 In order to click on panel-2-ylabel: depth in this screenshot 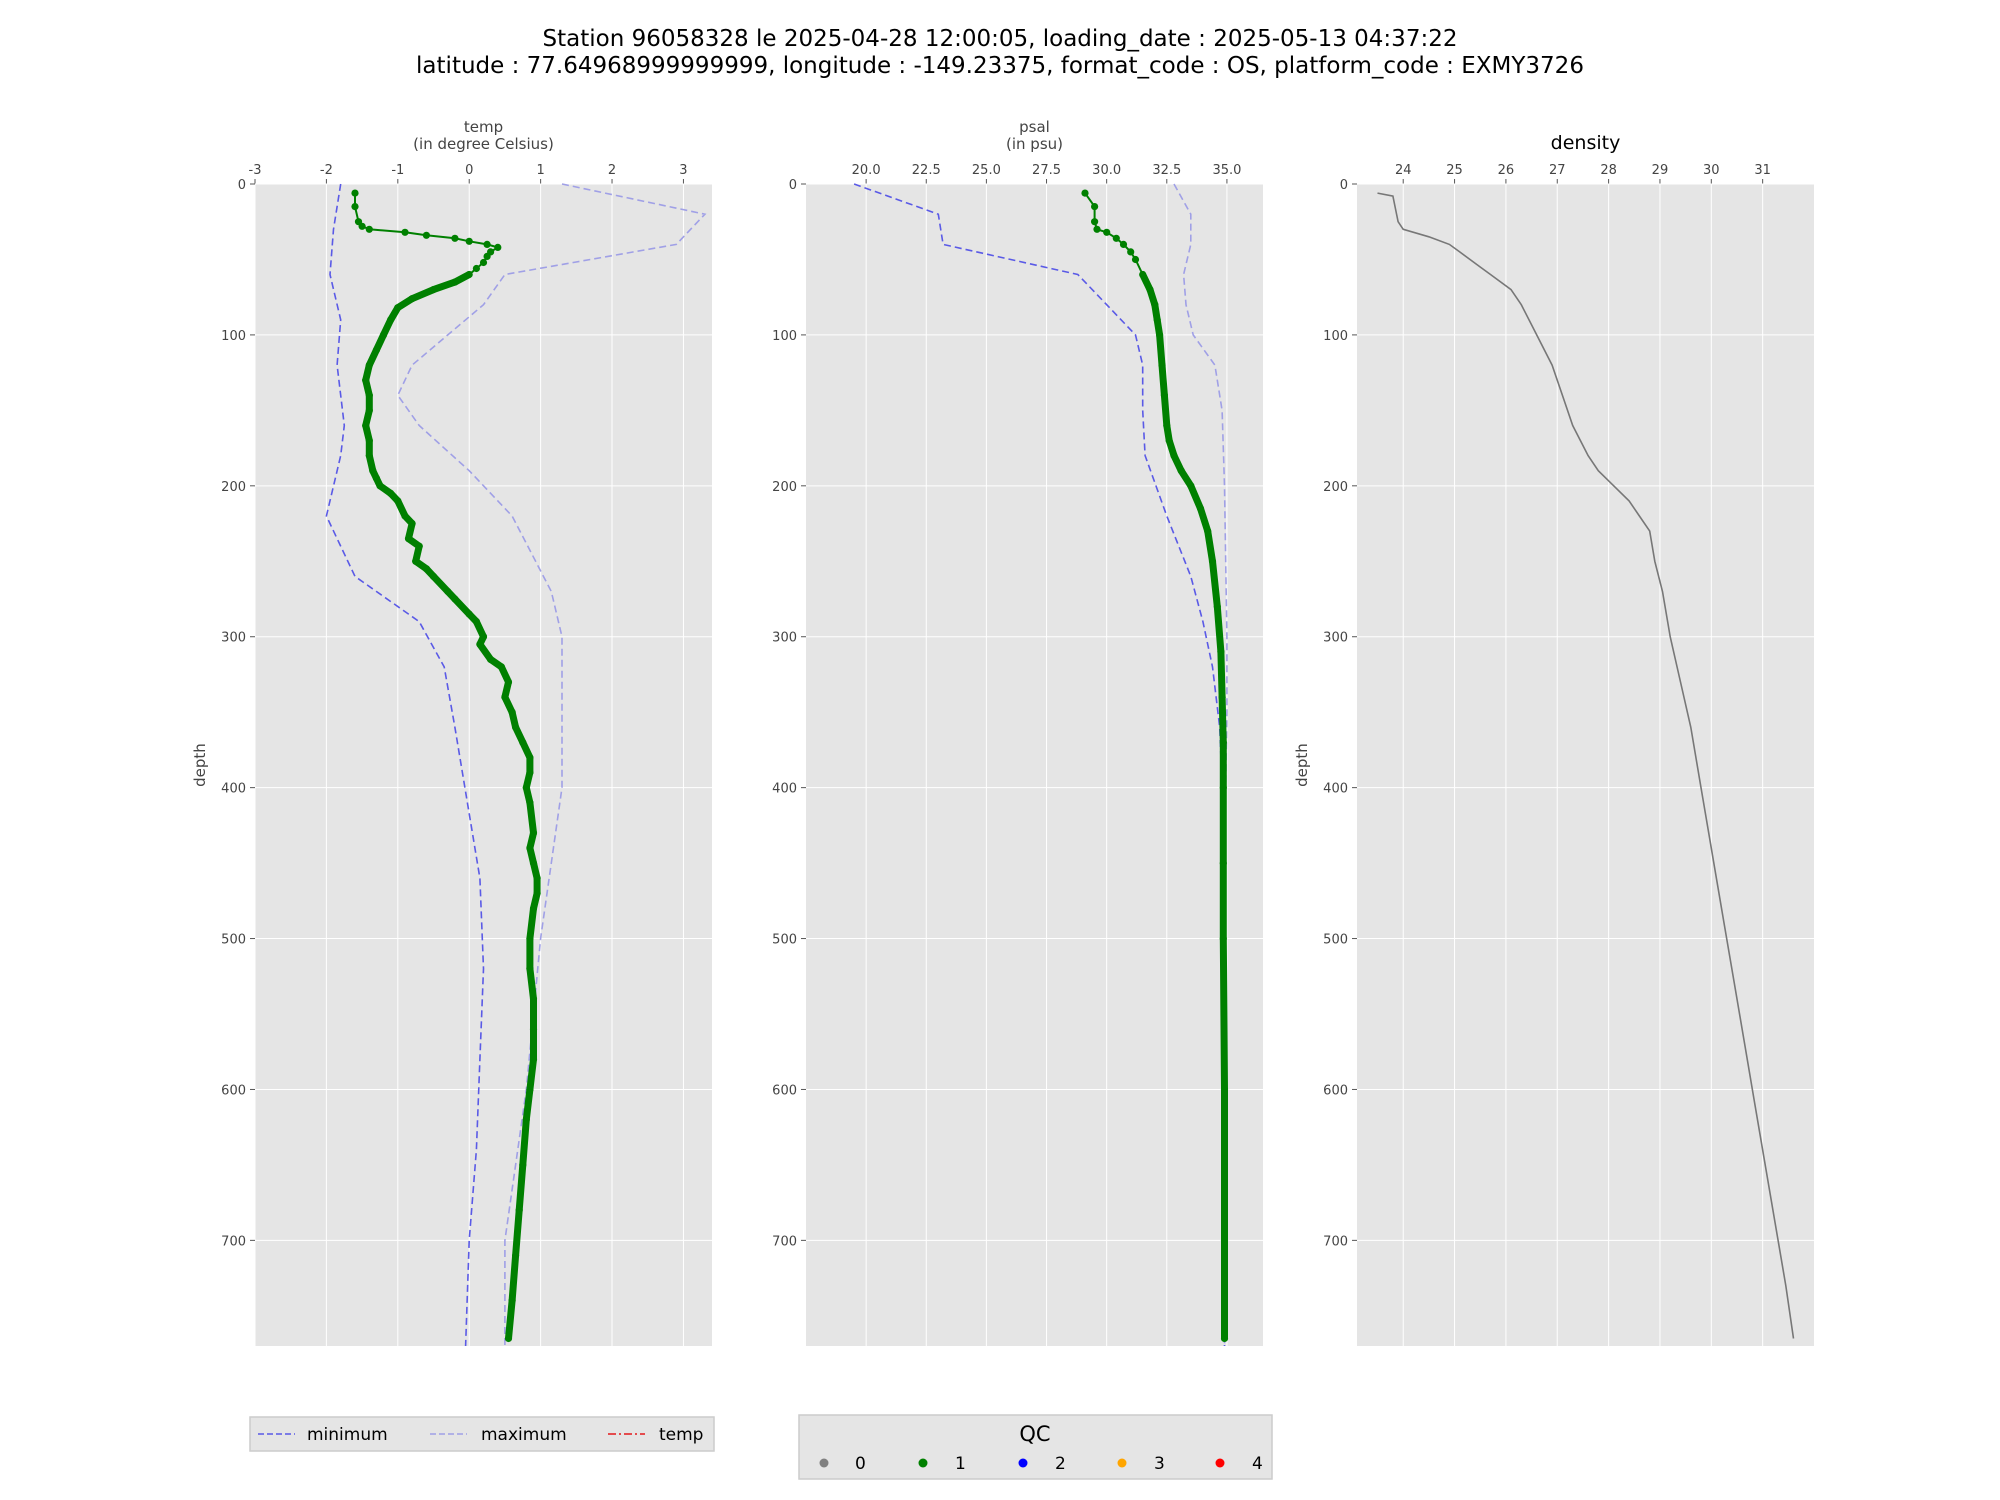, I will do `click(1302, 765)`.